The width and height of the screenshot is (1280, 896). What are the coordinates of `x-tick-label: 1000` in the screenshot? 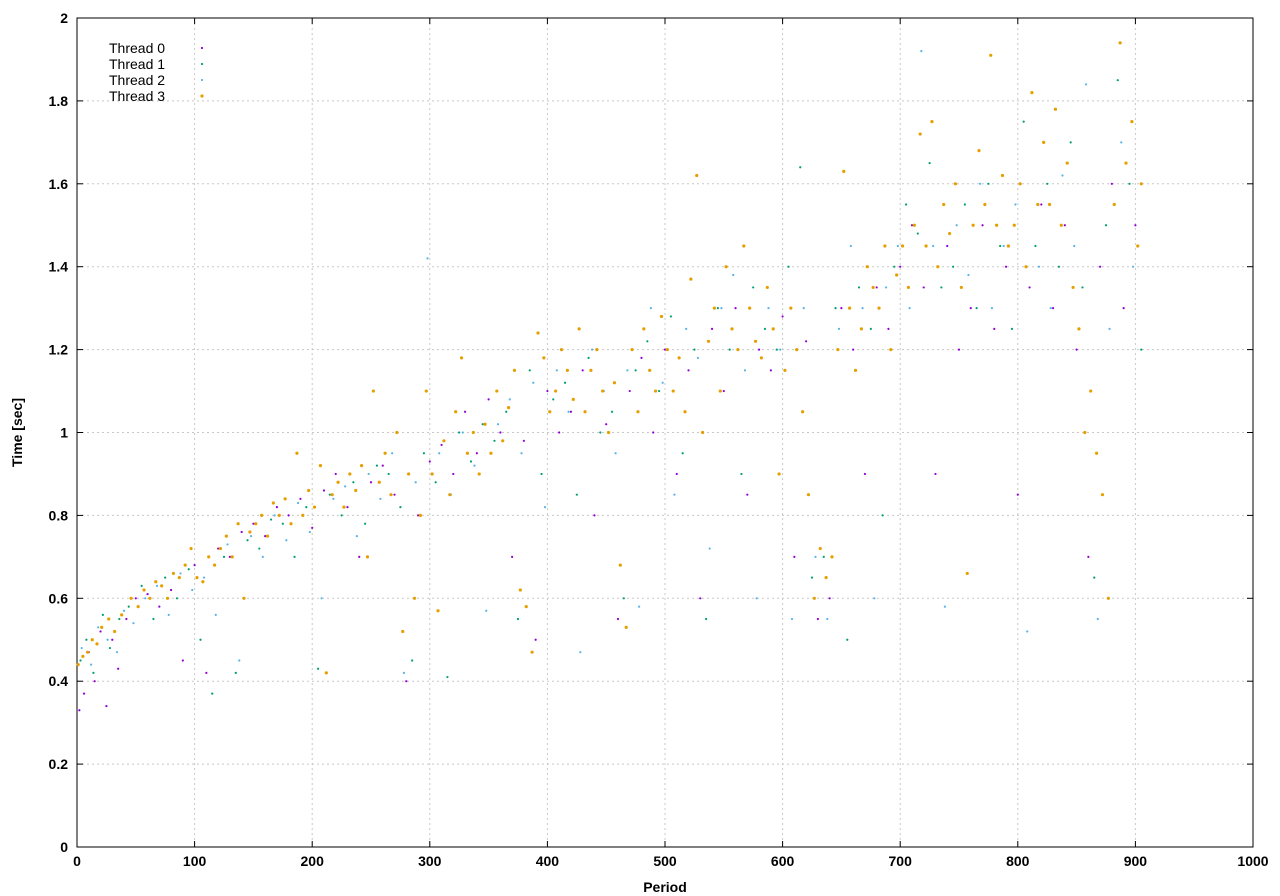 It's located at (1252, 861).